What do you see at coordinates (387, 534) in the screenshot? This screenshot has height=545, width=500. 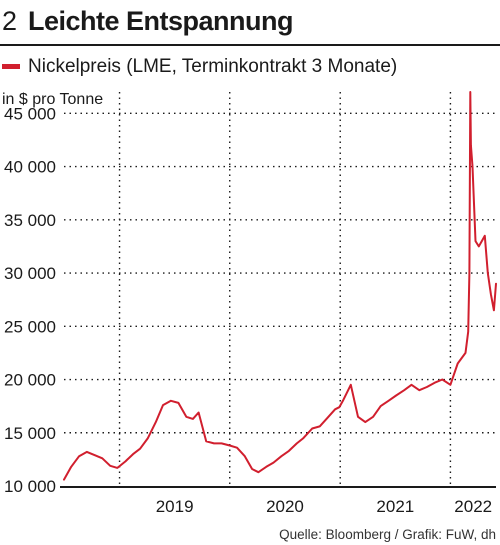 I see `source-note: Quelle: Bloomberg / Grafik: FuW, dh` at bounding box center [387, 534].